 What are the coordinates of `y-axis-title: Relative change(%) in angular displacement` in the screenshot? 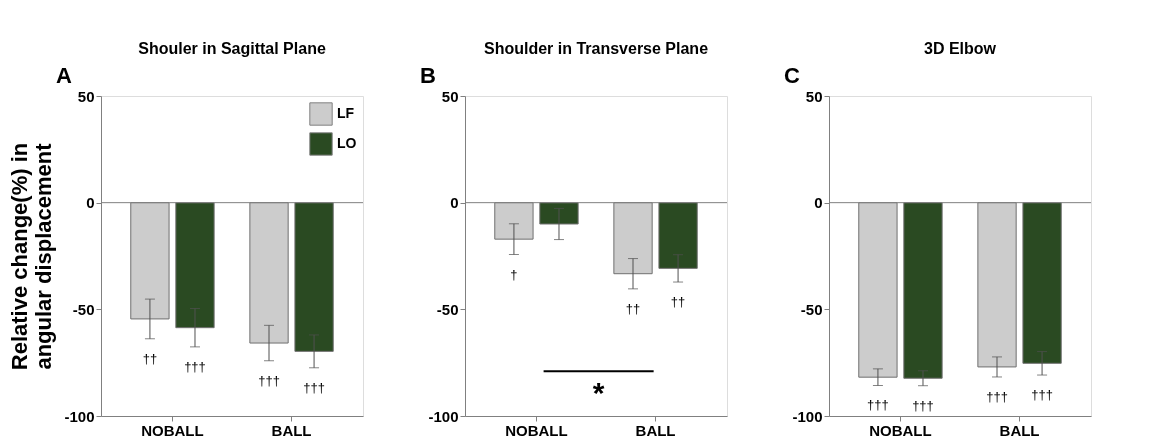 It's located at (32, 256).